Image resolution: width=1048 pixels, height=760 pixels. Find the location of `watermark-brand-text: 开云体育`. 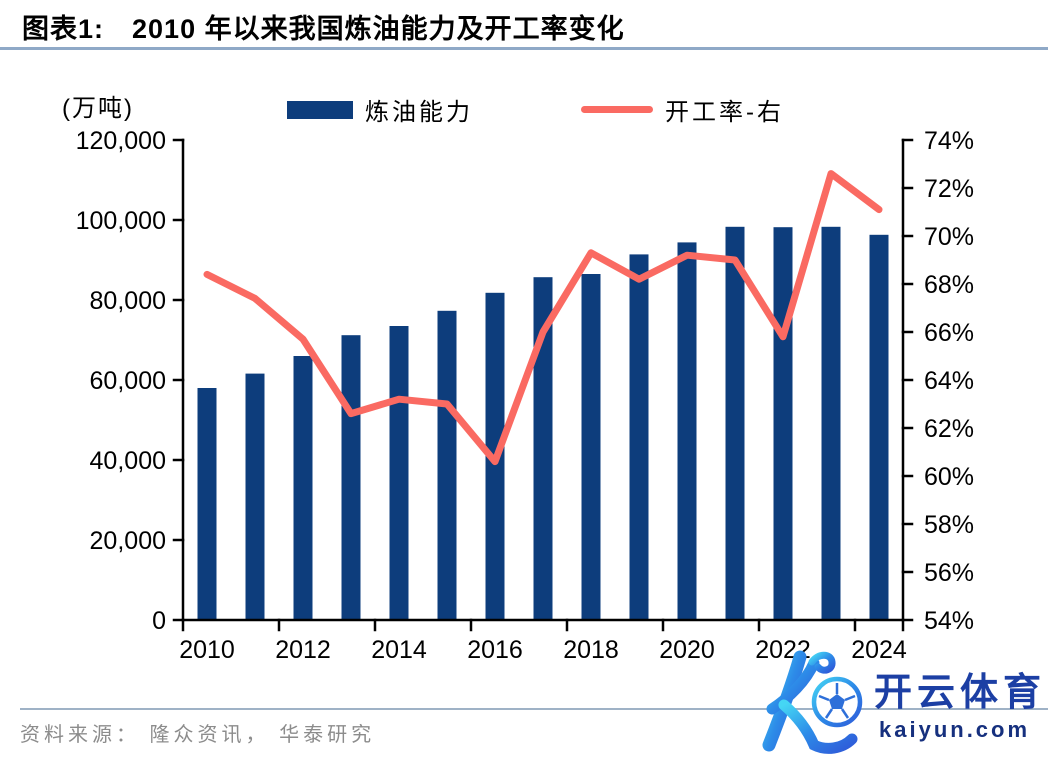

watermark-brand-text: 开云体育 is located at coordinates (960, 693).